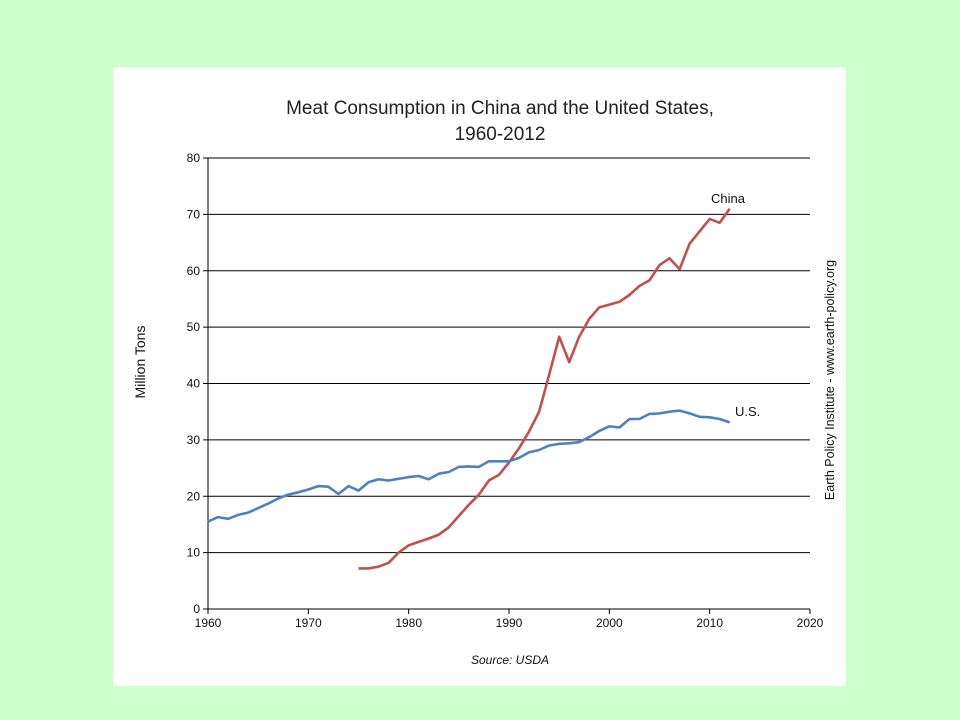 Image resolution: width=960 pixels, height=720 pixels. Describe the element at coordinates (194, 553) in the screenshot. I see `y-tick-label-10: 10` at that location.